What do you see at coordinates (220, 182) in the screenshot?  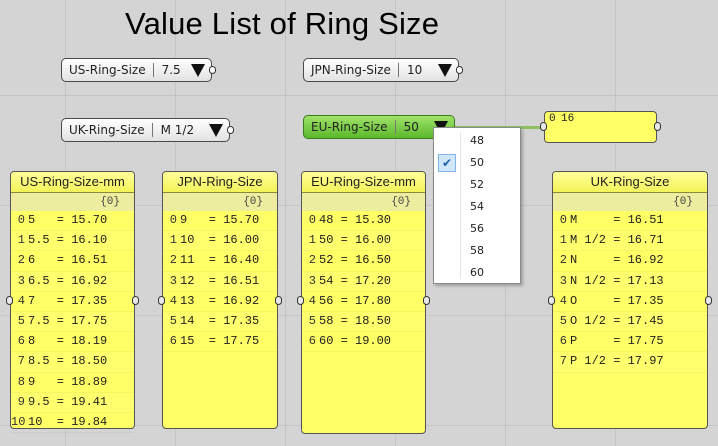 I see `panel-title: JPN-Ring-Size` at bounding box center [220, 182].